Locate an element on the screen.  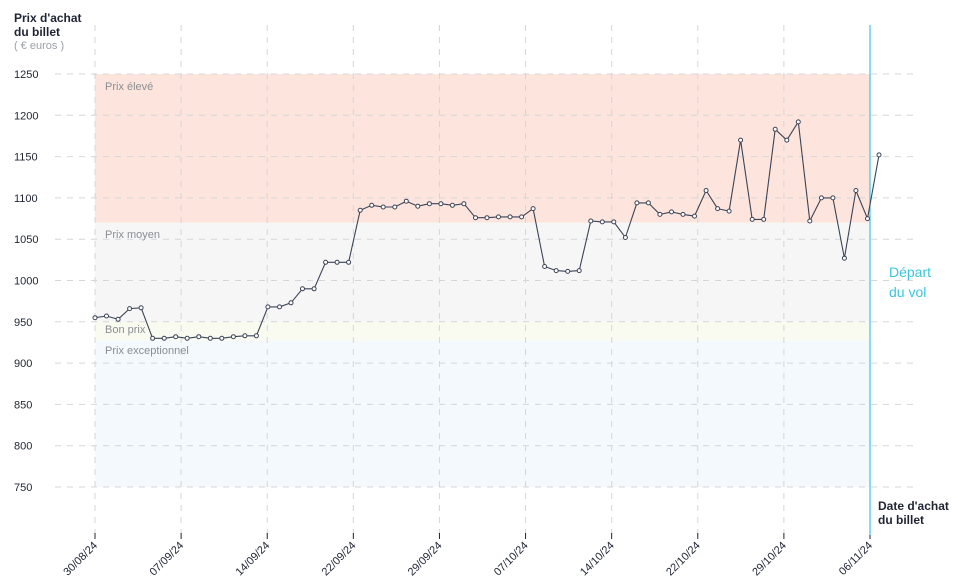
y-tick-label: 800 is located at coordinates (23, 447).